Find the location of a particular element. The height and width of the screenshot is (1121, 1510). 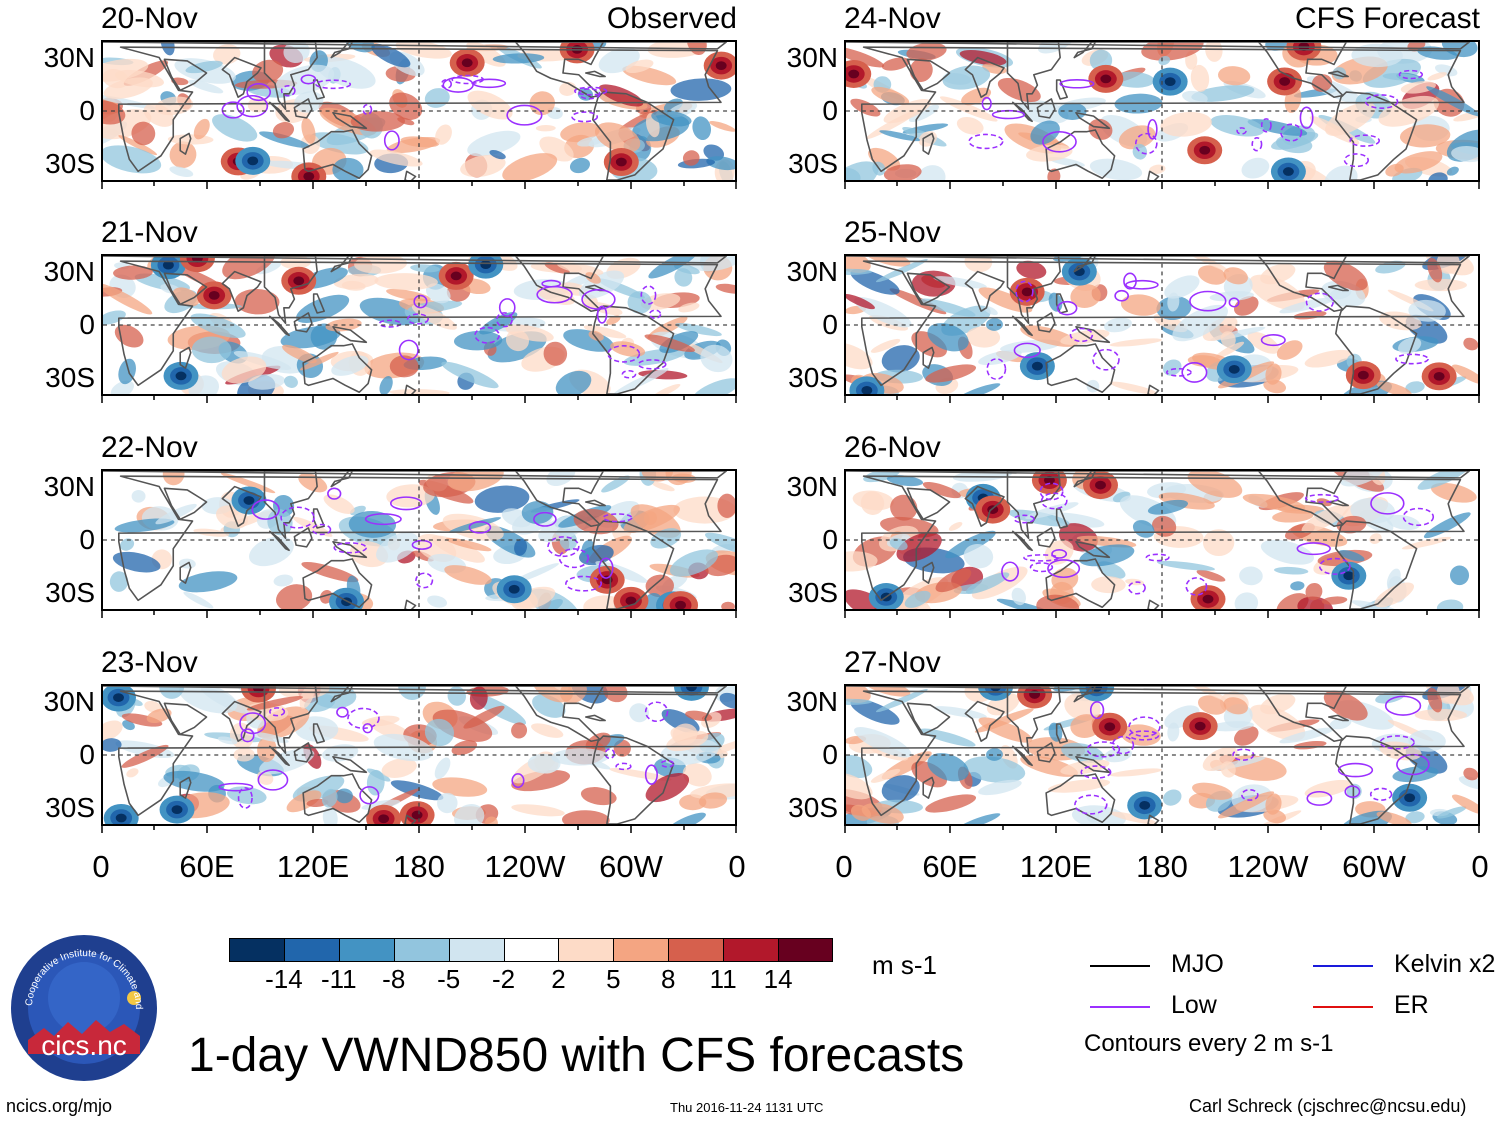

x-tick-marks is located at coordinates (1162, 614).